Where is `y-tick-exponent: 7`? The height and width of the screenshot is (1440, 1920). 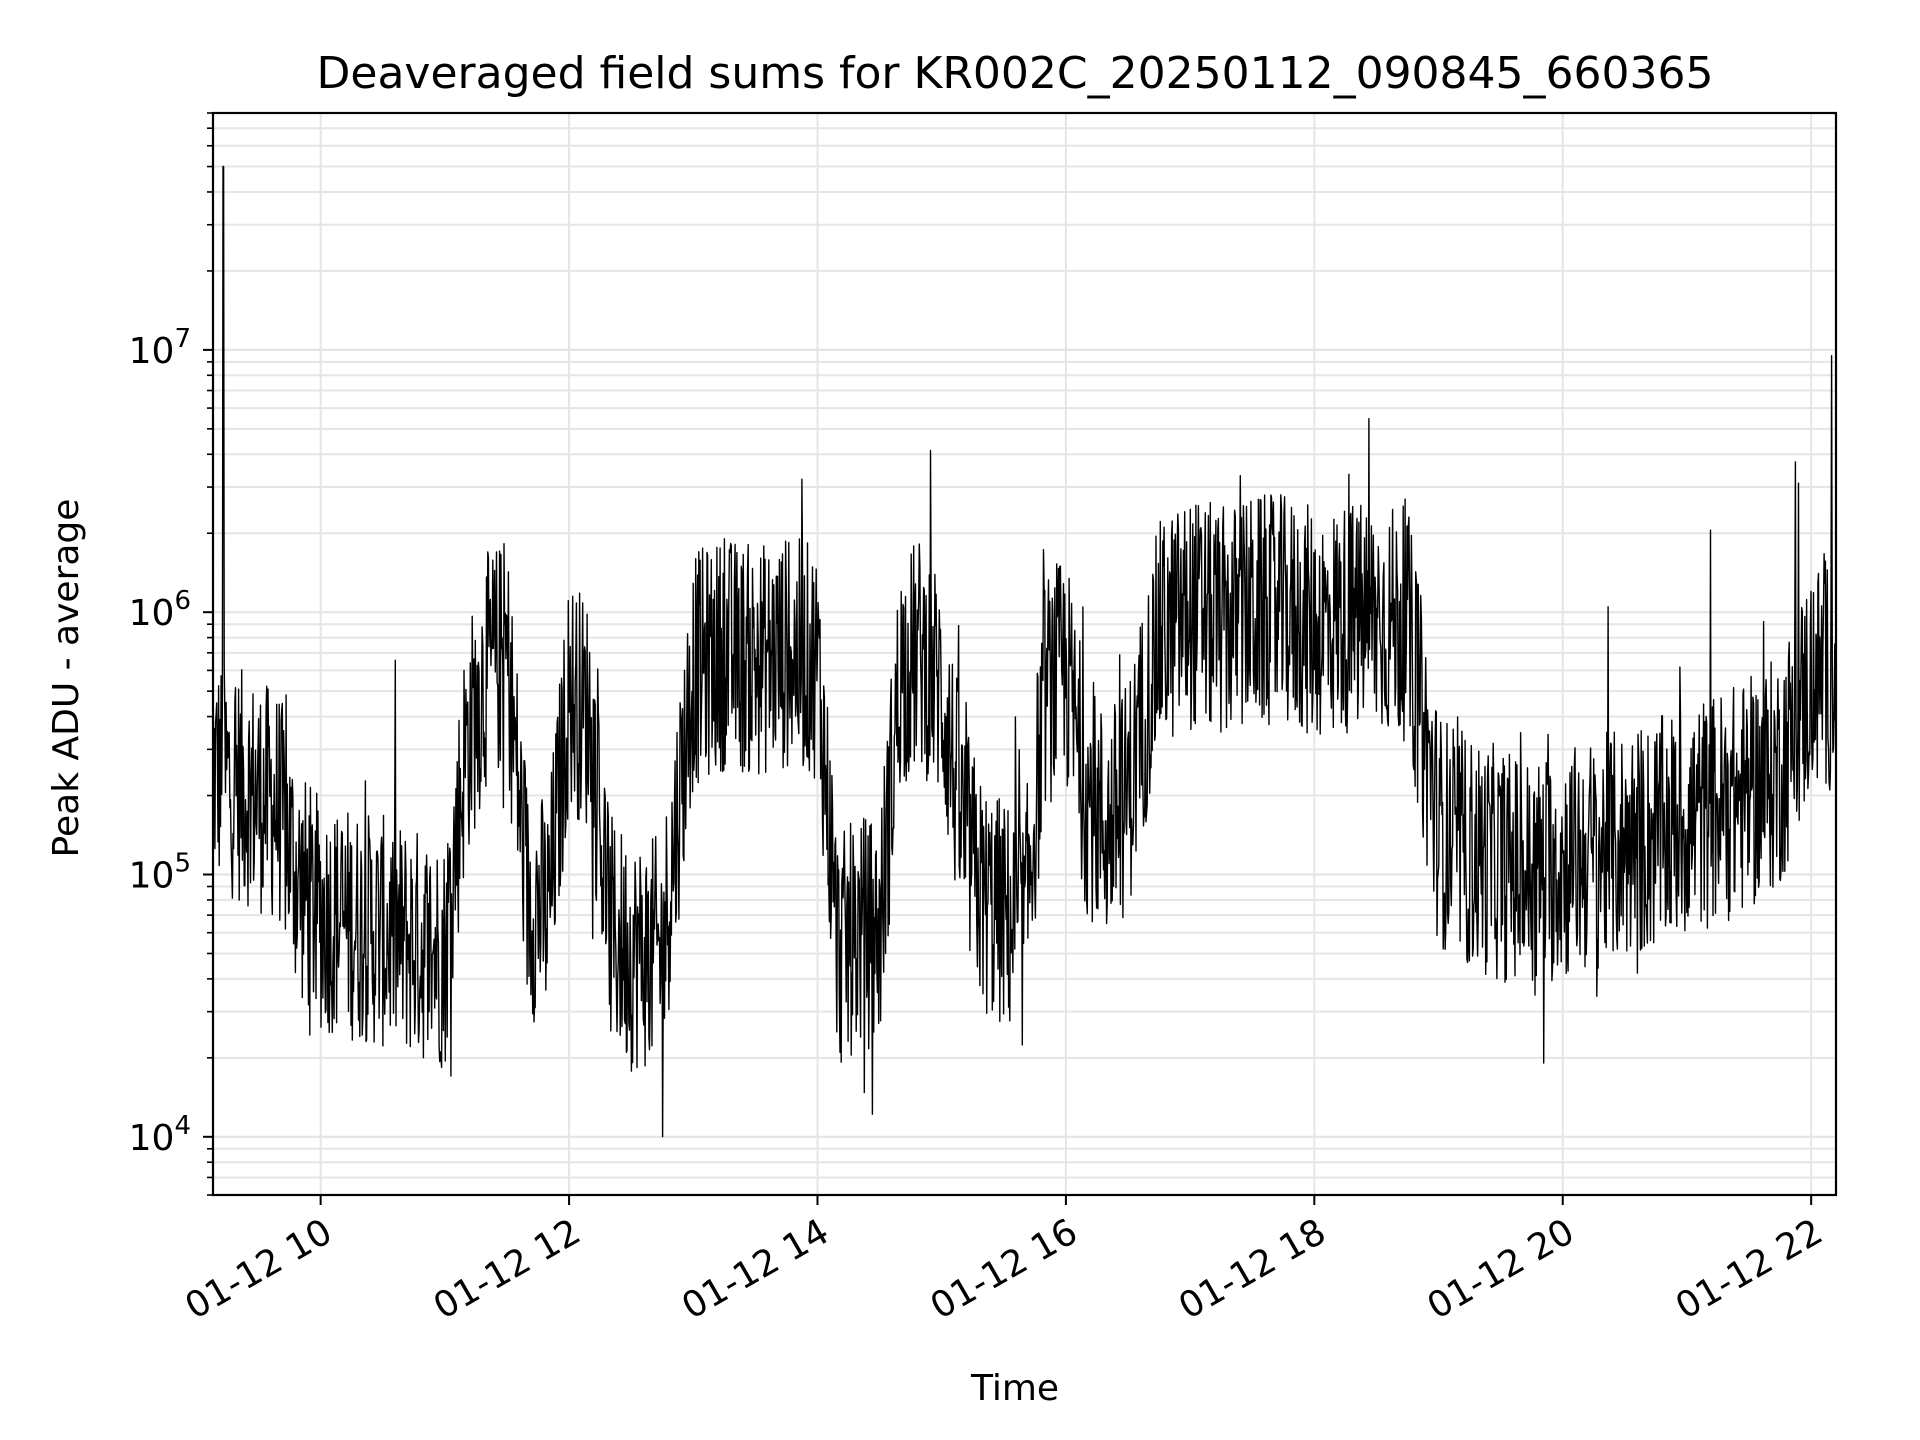 y-tick-exponent: 7 is located at coordinates (182, 339).